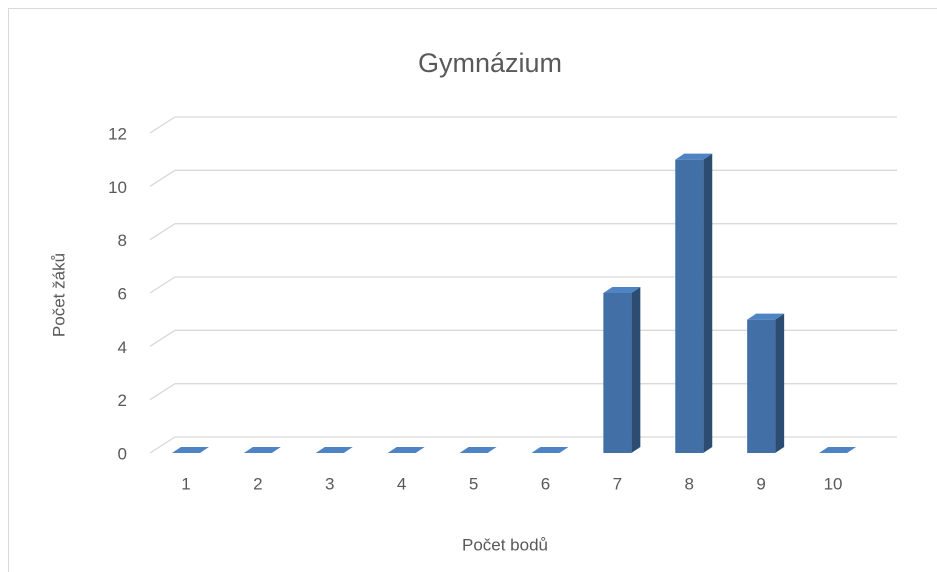  What do you see at coordinates (401, 483) in the screenshot?
I see `x-tick-label: 4` at bounding box center [401, 483].